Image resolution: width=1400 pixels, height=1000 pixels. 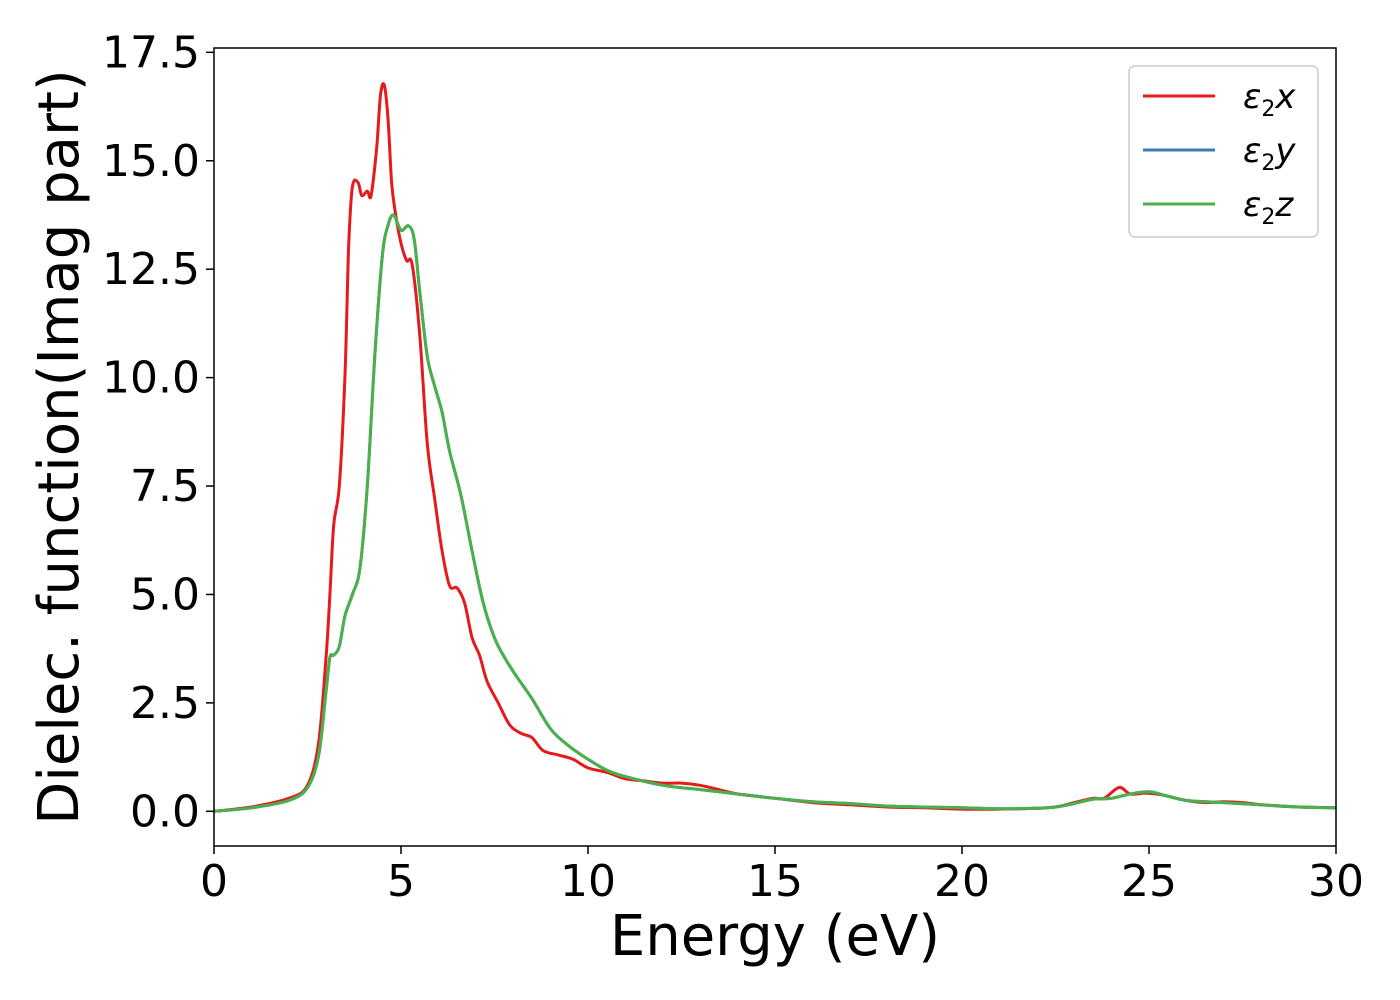 I want to click on x-tick-label: 20, so click(x=962, y=881).